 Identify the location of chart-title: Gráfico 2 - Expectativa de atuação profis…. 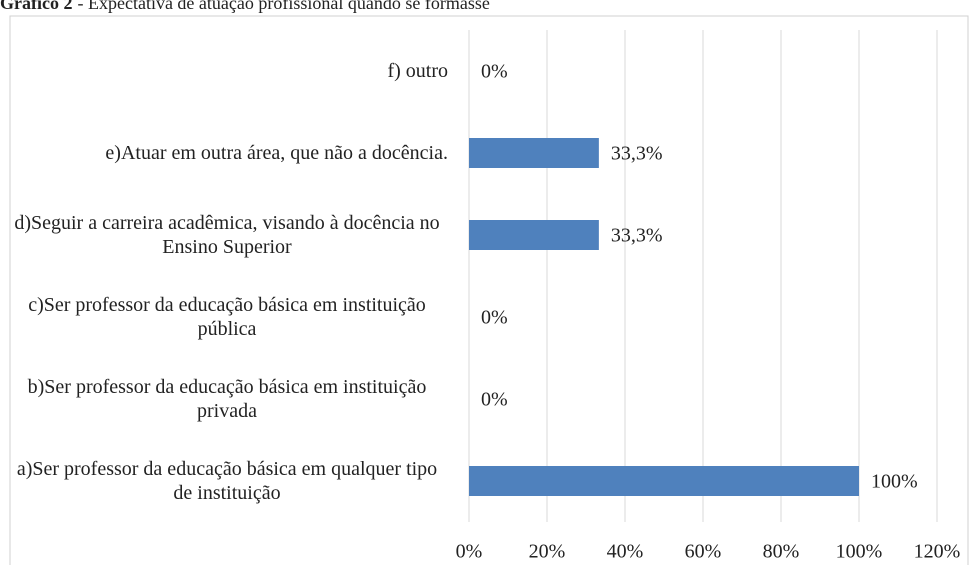
(245, 7).